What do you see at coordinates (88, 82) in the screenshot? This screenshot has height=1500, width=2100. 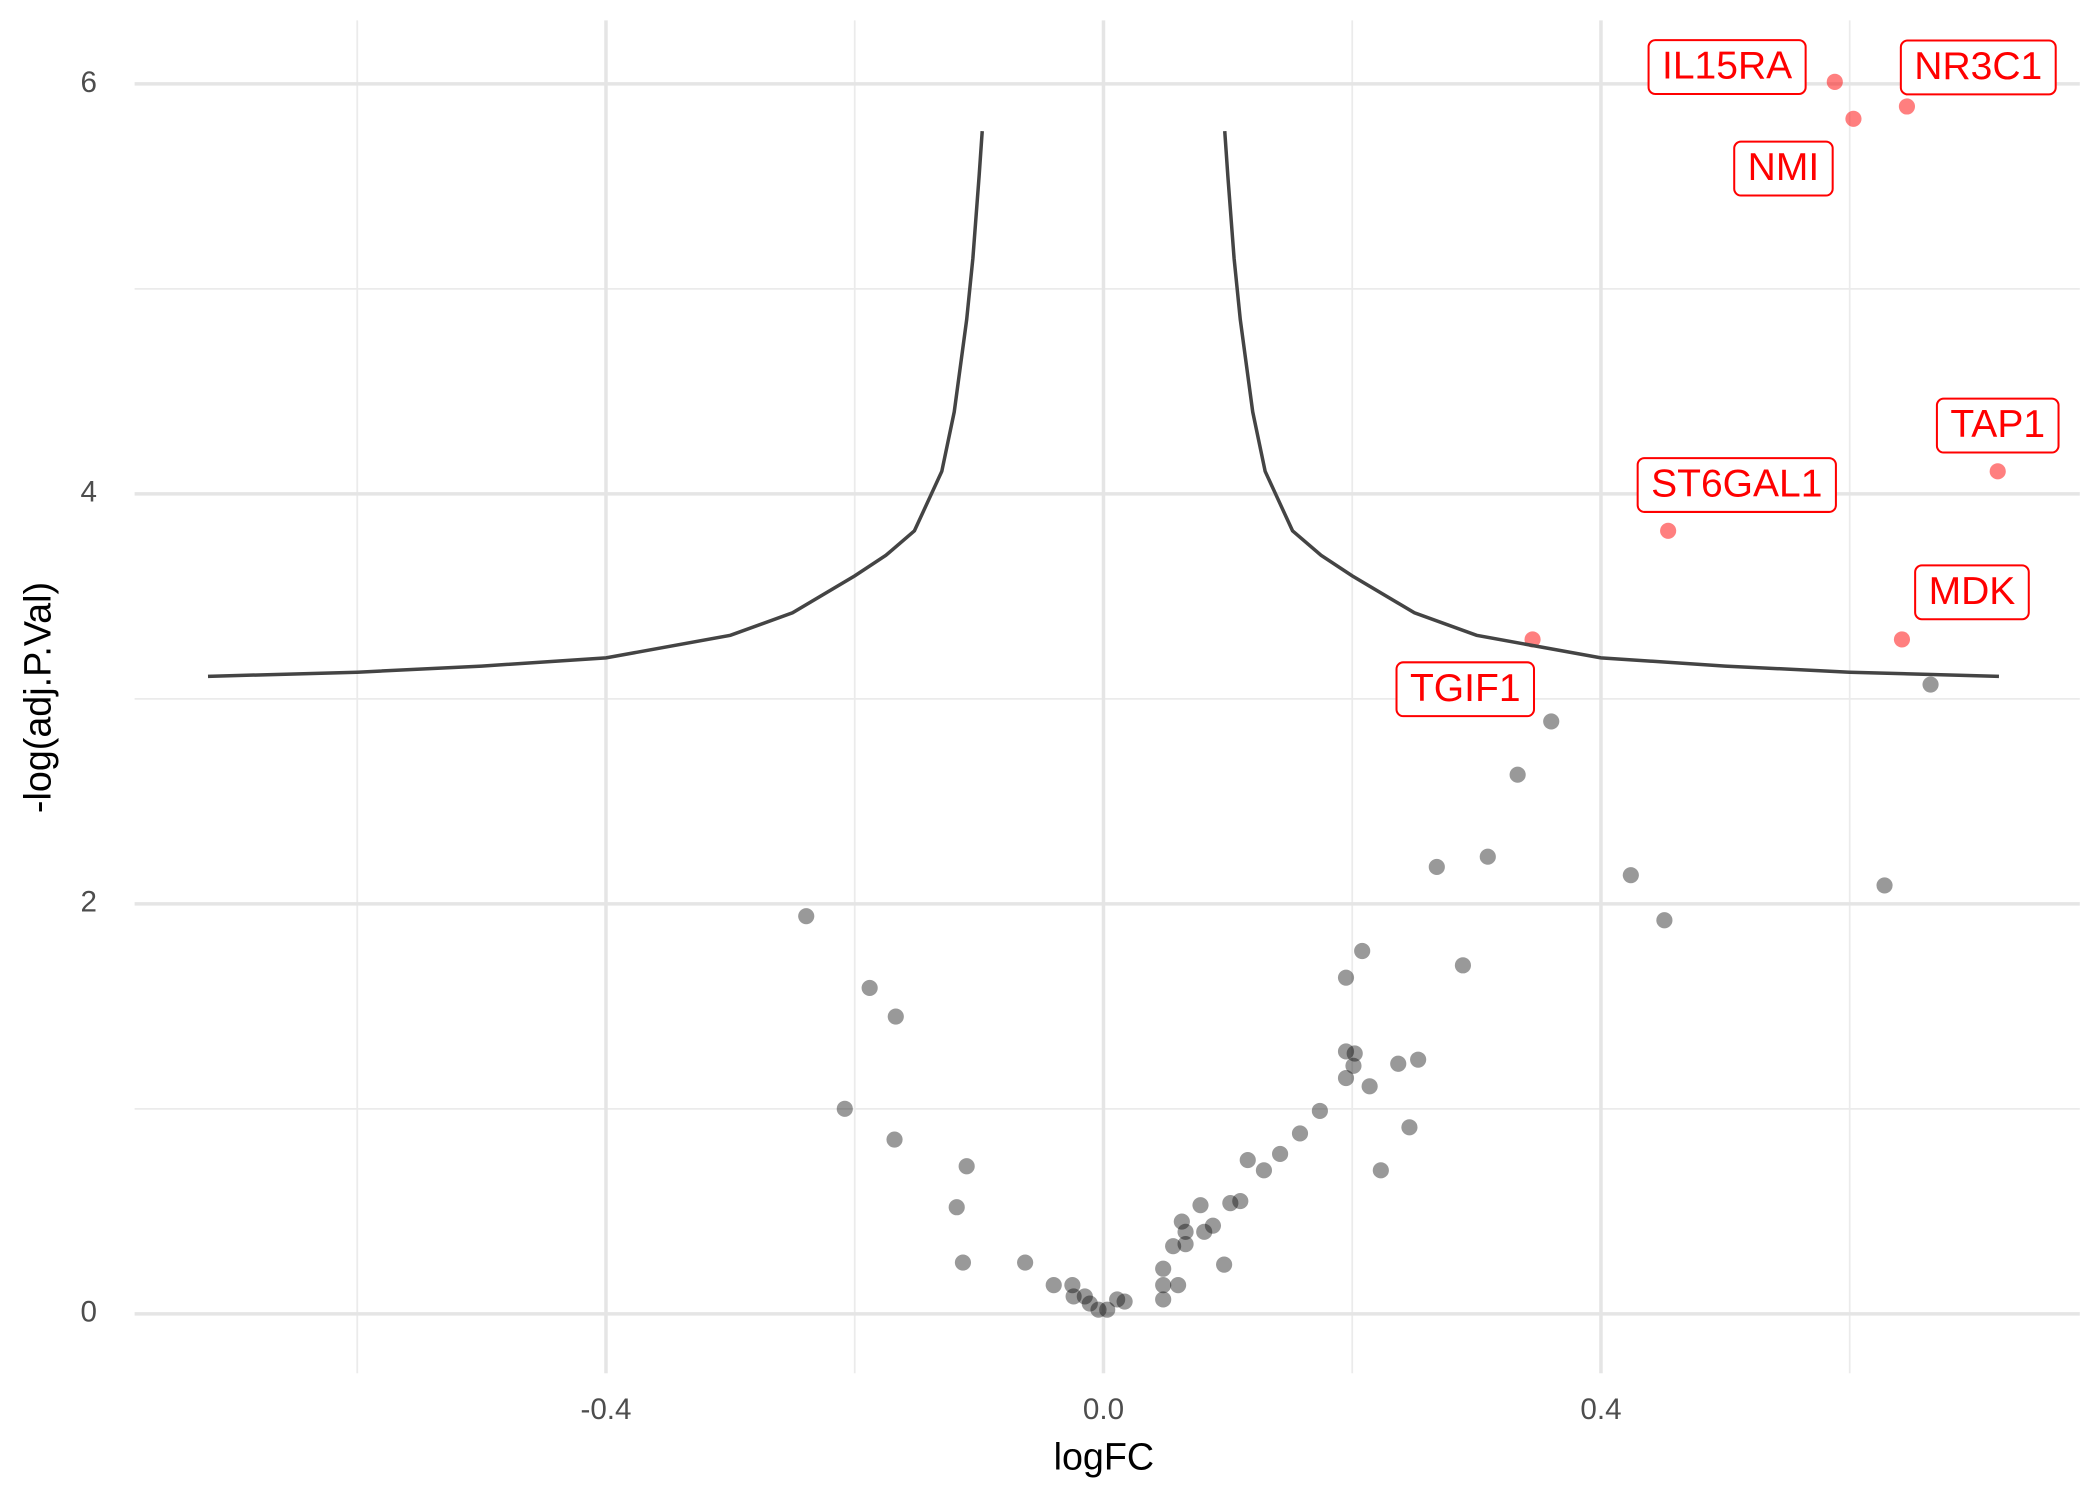 I see `y-tick-label: 6` at bounding box center [88, 82].